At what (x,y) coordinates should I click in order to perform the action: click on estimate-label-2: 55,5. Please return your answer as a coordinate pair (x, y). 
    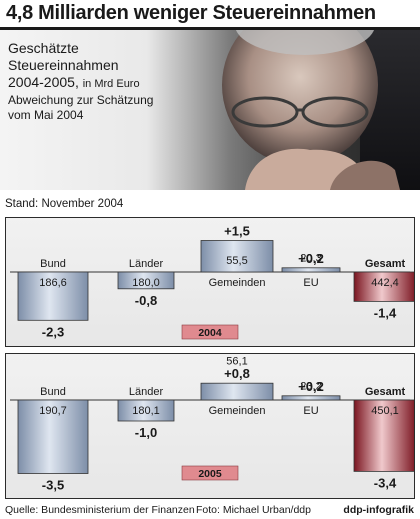
    Looking at the image, I should click on (236, 261).